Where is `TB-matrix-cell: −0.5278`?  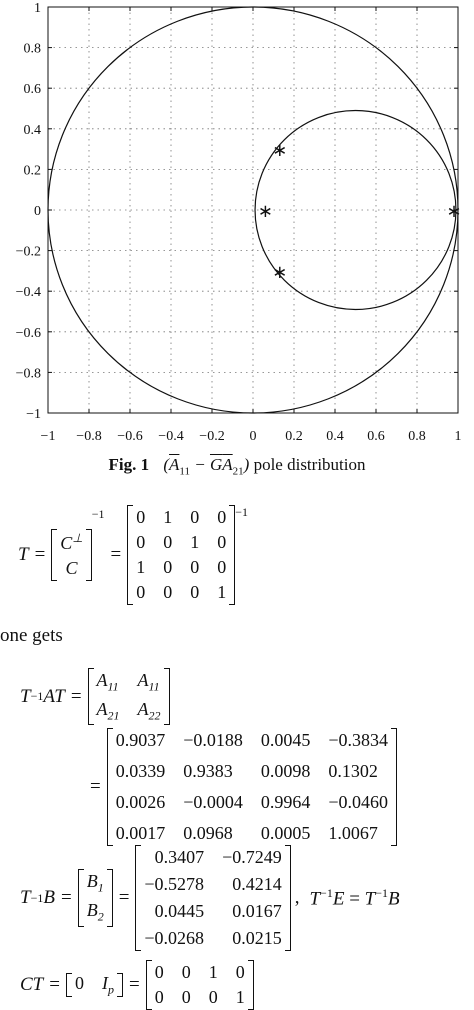
TB-matrix-cell: −0.5278 is located at coordinates (174, 884).